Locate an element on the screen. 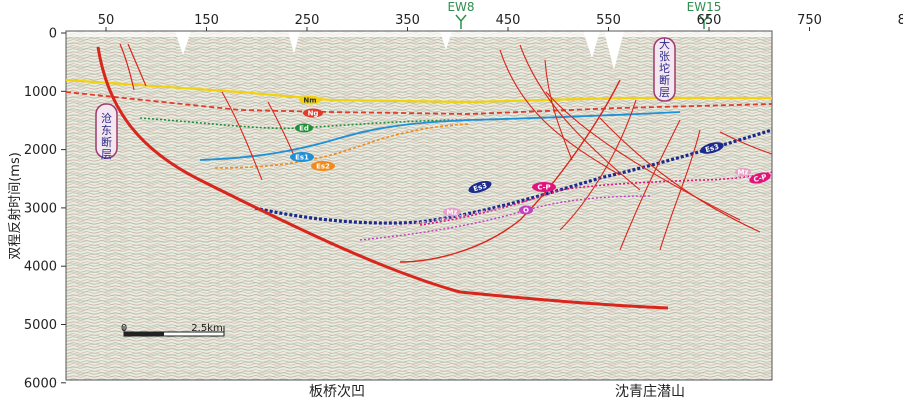 The image size is (903, 400). horizon-cp-line is located at coordinates (596, 198).